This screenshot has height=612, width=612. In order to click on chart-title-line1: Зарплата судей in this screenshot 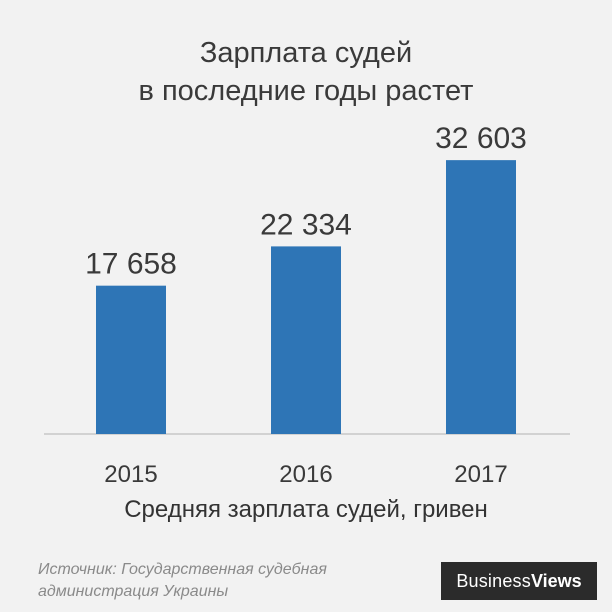, I will do `click(306, 53)`.